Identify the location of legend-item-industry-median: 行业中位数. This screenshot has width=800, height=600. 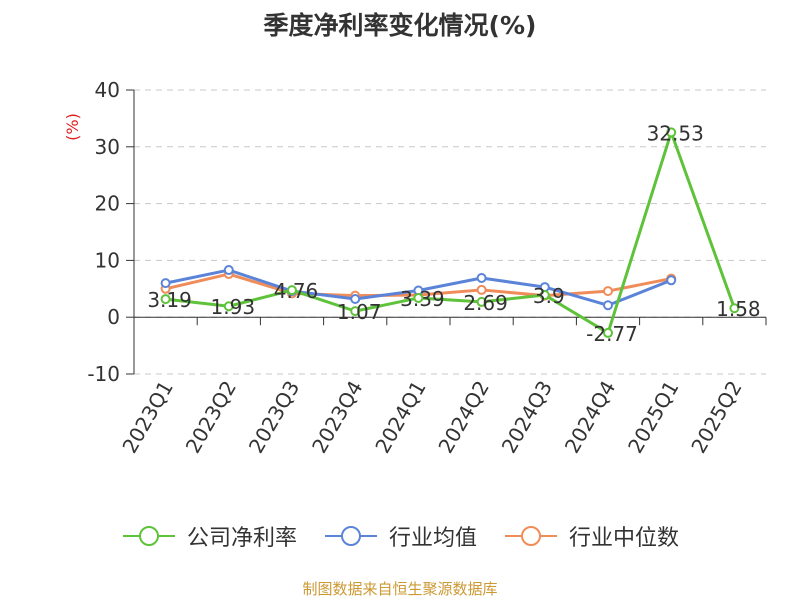
(591, 536).